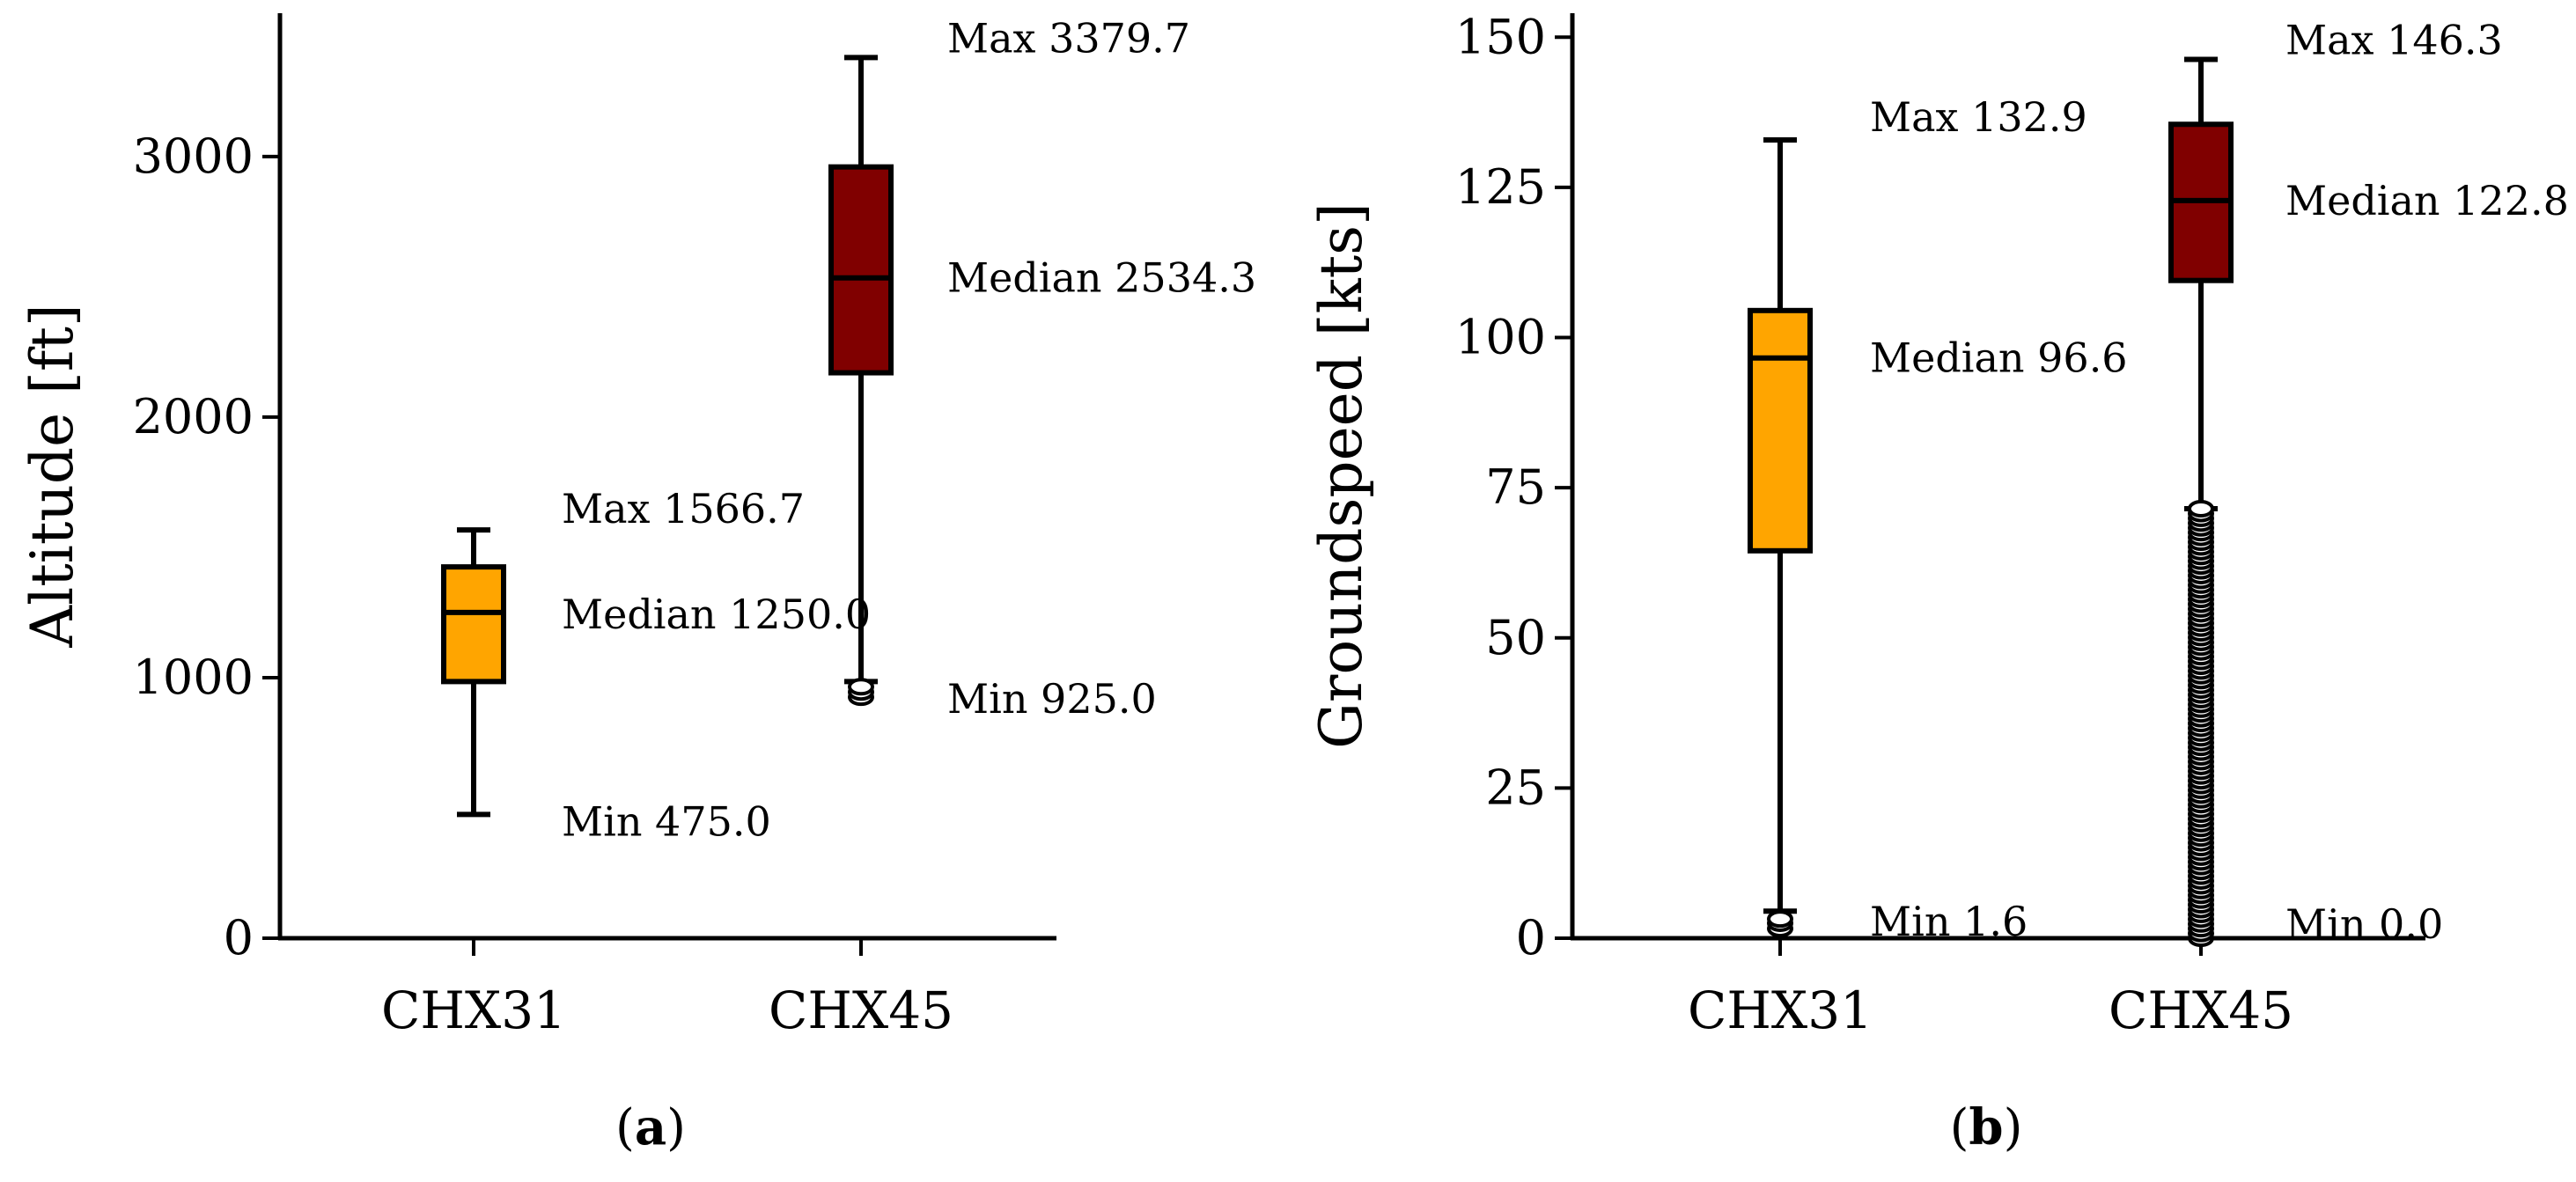 This screenshot has width=2576, height=1182. I want to click on annotation-label: Median 2534.3, so click(1101, 278).